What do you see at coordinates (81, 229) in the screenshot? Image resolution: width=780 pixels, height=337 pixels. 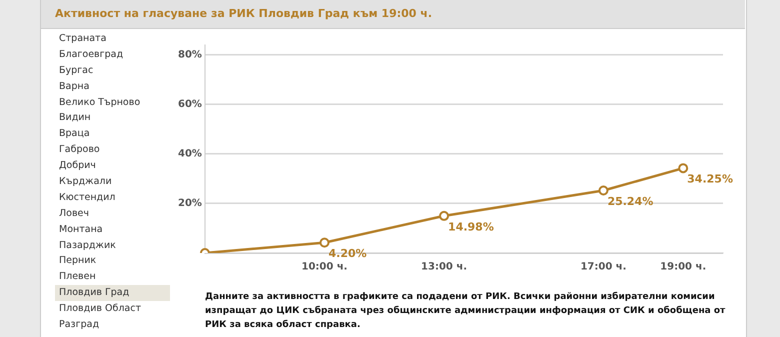 I see `text: Монтана` at bounding box center [81, 229].